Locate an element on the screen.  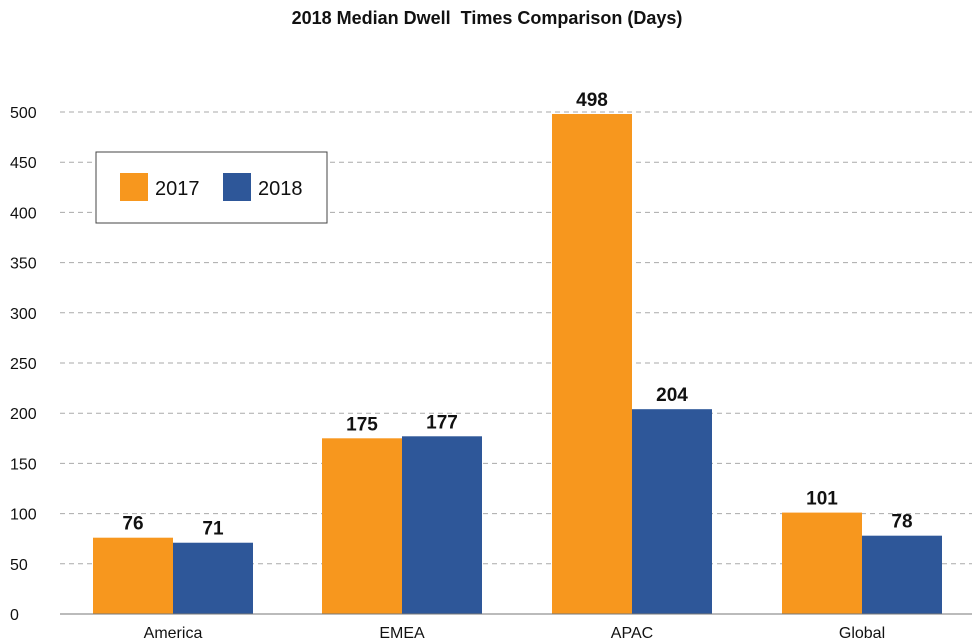
data-label-apac-2017: 498 is located at coordinates (592, 100).